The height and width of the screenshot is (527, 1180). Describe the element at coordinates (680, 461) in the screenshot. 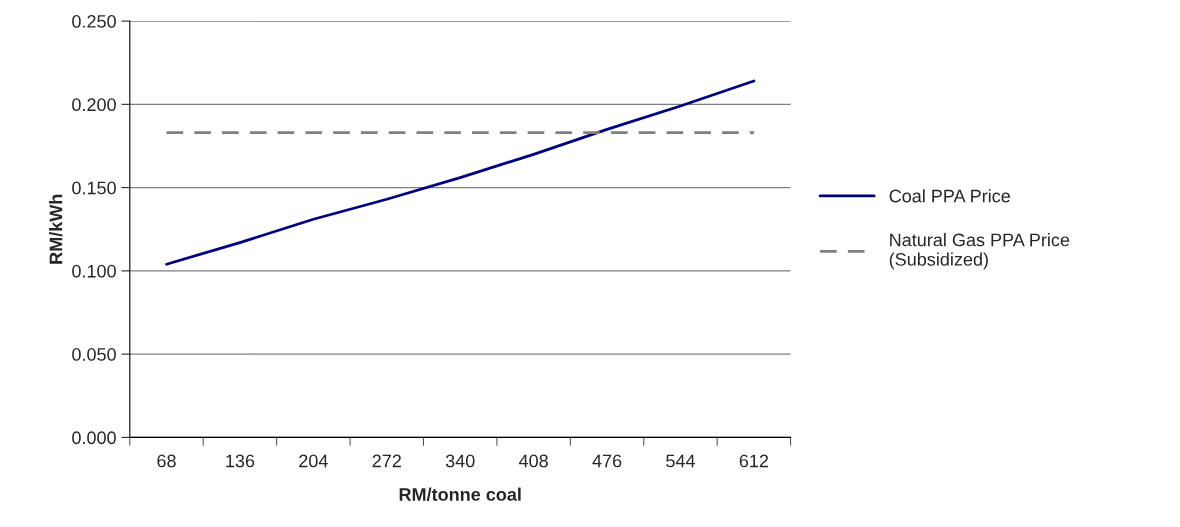

I see `x-tick-label: 544` at that location.